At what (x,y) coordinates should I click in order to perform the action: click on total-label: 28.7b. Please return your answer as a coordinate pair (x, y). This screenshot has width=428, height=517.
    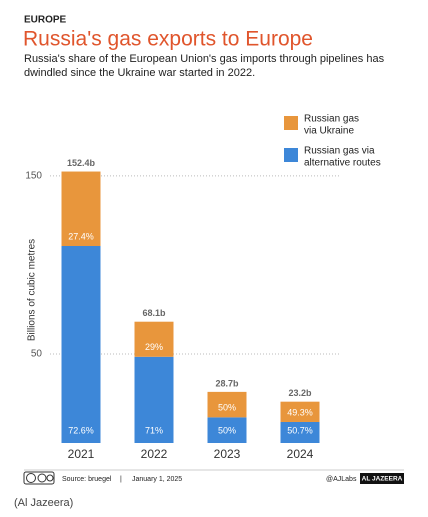
    Looking at the image, I should click on (227, 383).